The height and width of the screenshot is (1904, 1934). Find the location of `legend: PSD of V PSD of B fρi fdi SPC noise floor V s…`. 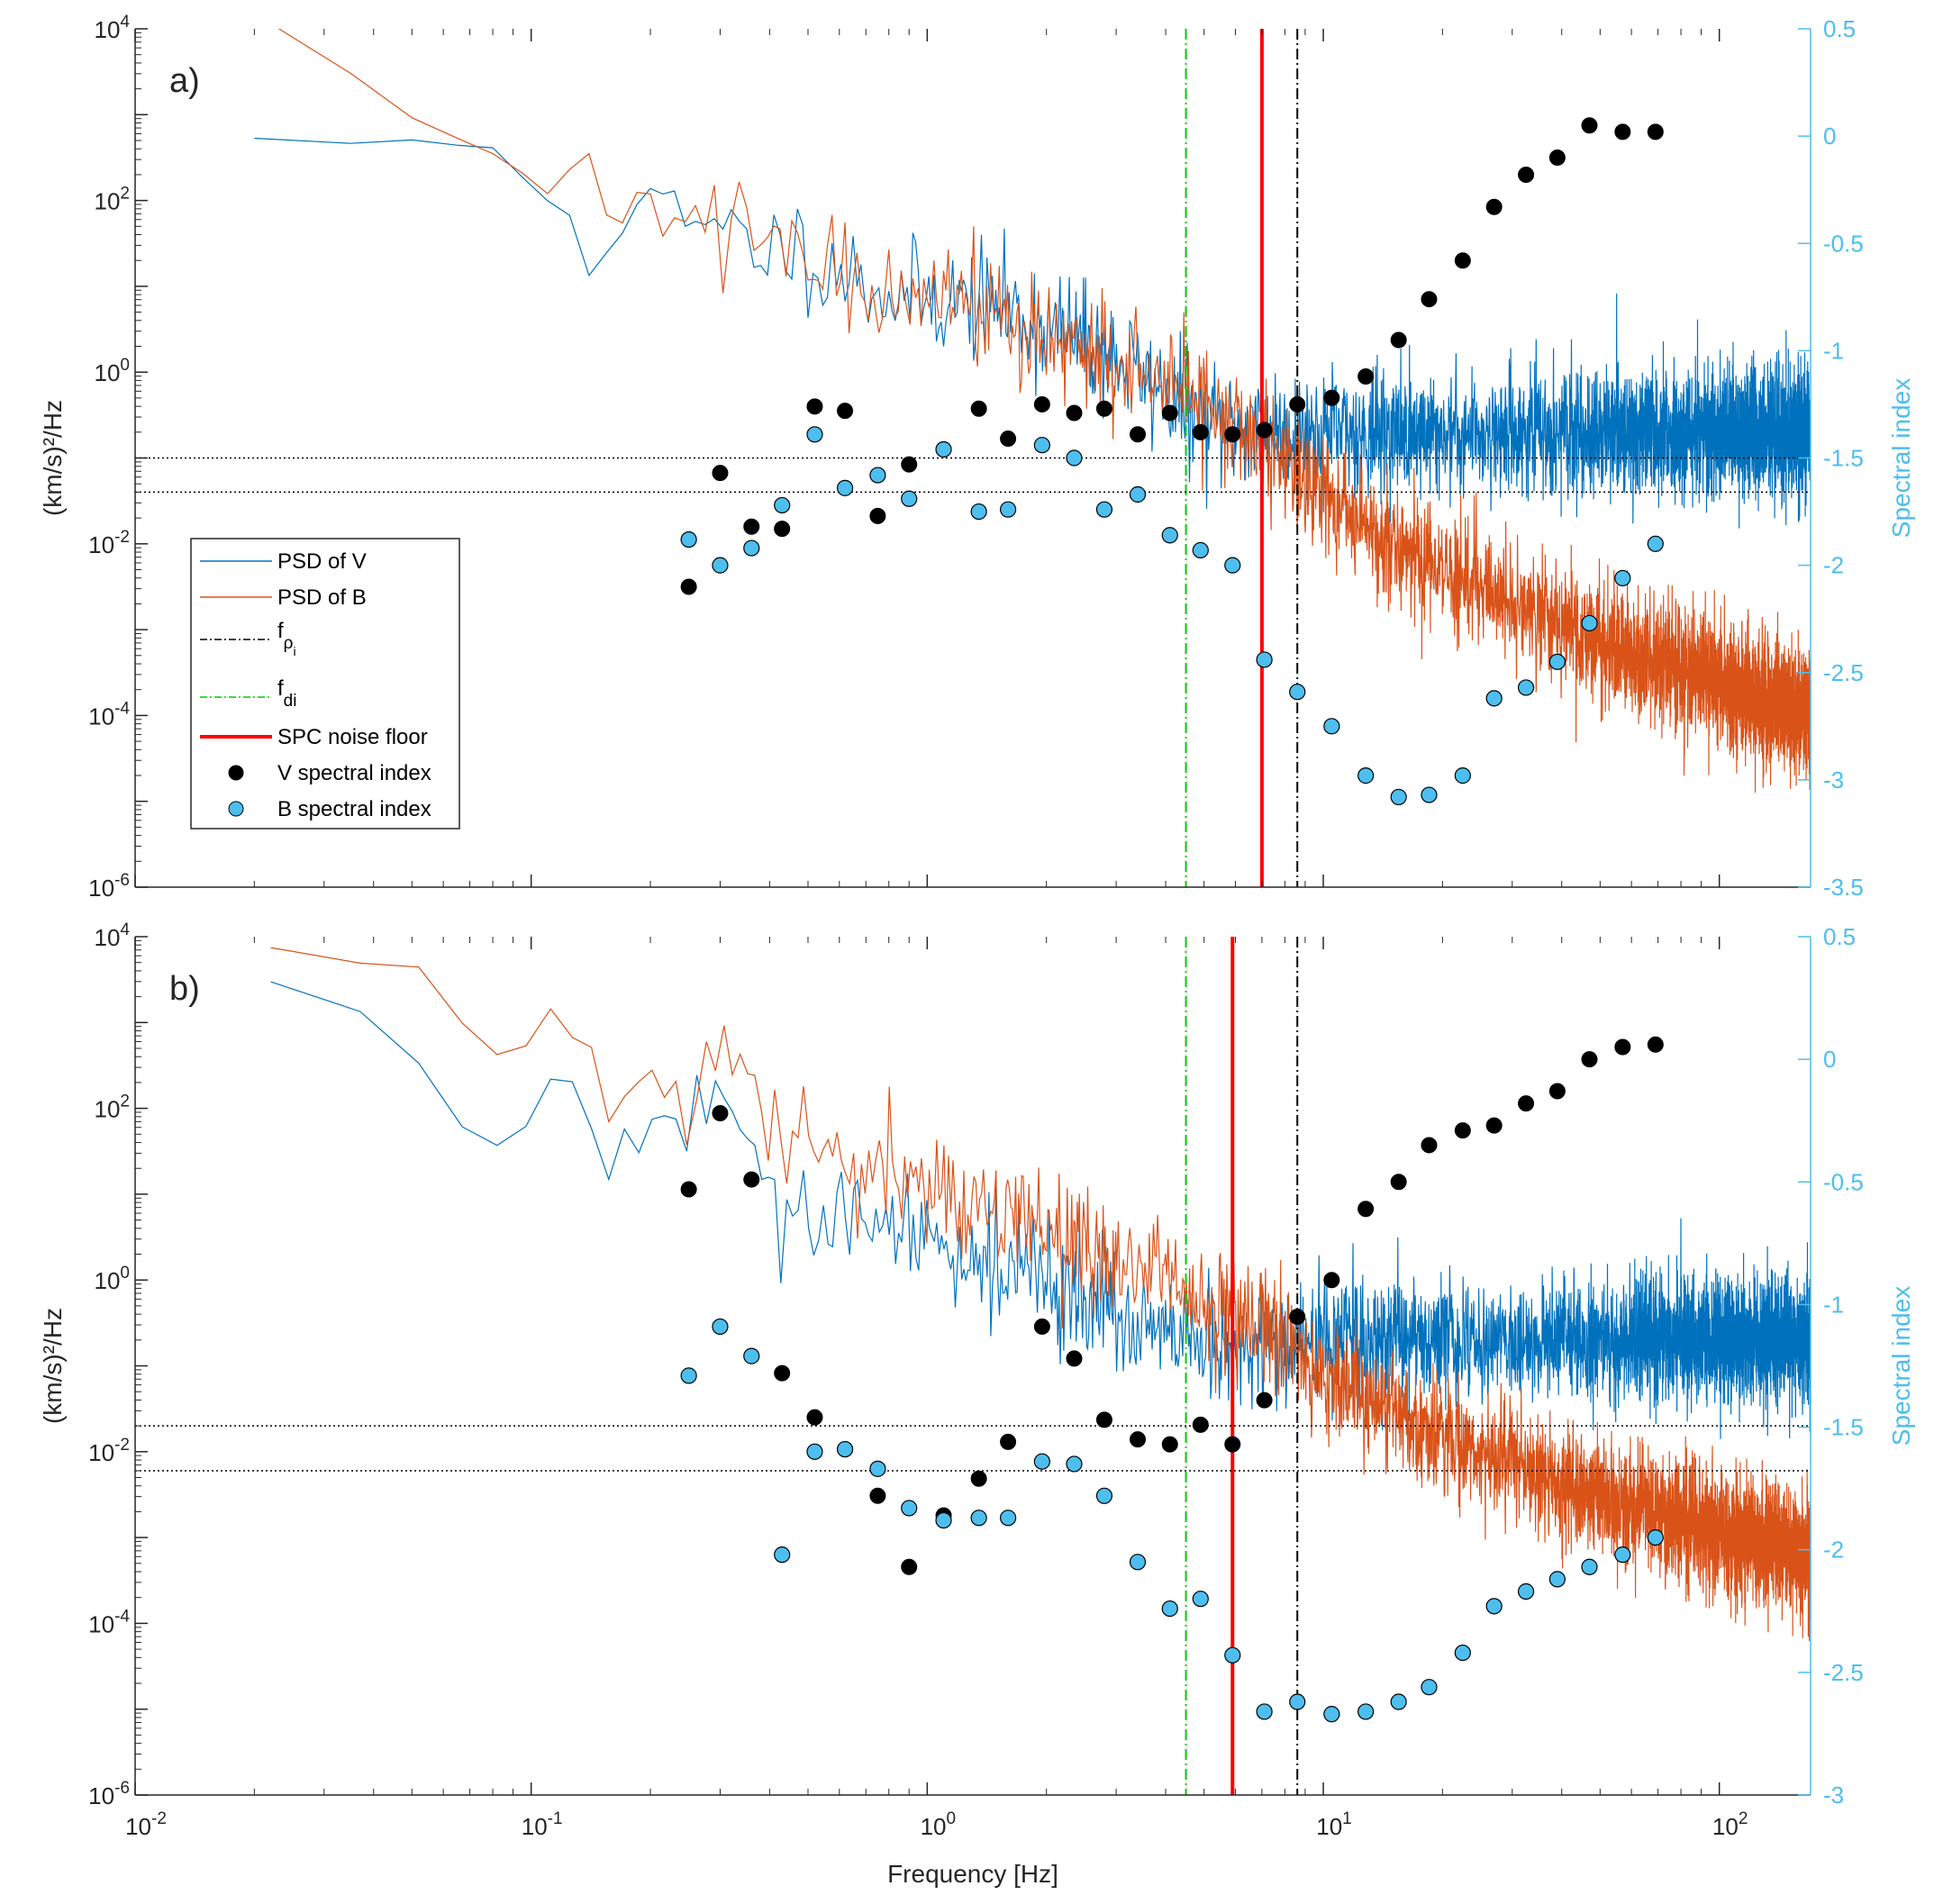

legend: PSD of V PSD of B fρi fdi SPC noise floor V s… is located at coordinates (325, 684).